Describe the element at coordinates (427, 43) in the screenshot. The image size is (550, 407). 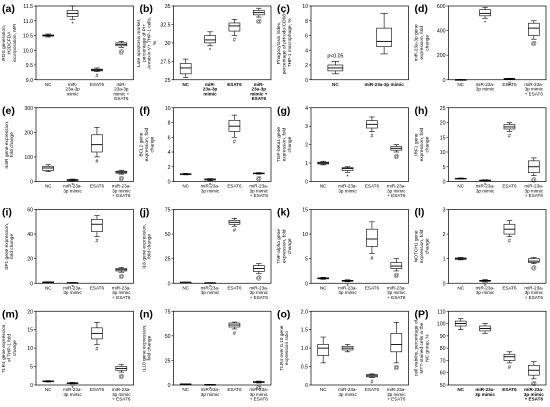
I see `y-axis-label-line: change` at that location.